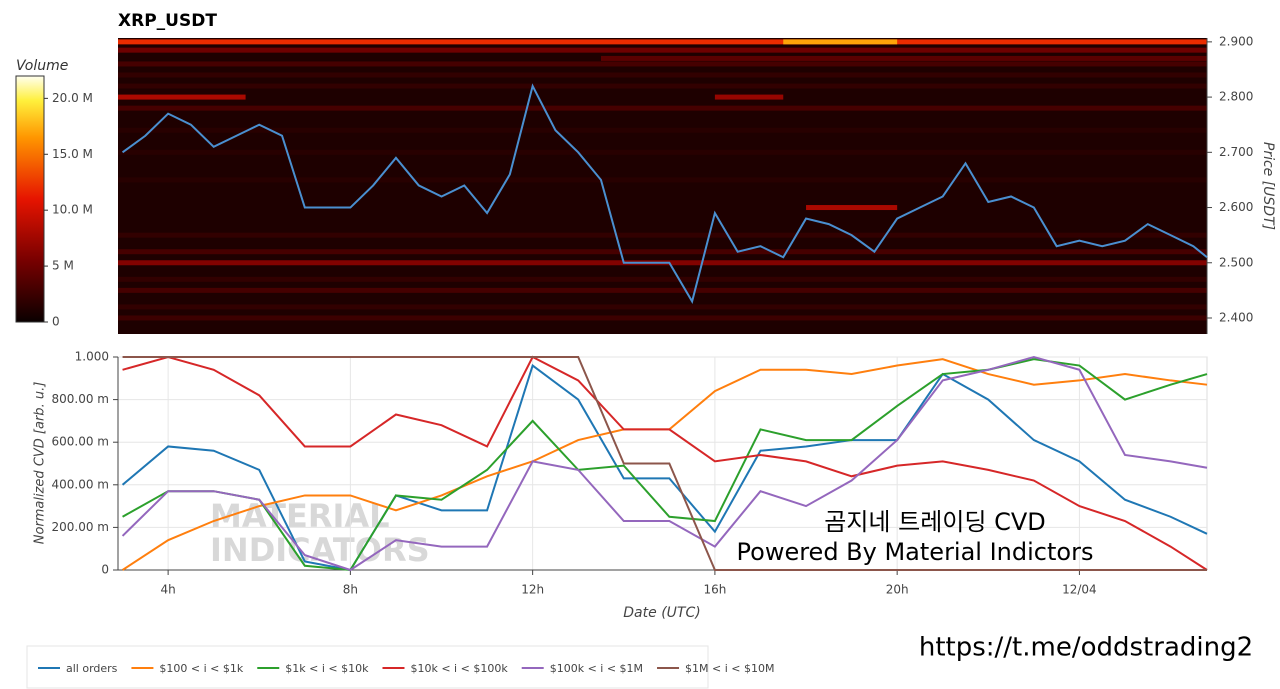 The width and height of the screenshot is (1280, 689). Describe the element at coordinates (1268, 186) in the screenshot. I see `y-axis-label: Price [USDT]` at that location.